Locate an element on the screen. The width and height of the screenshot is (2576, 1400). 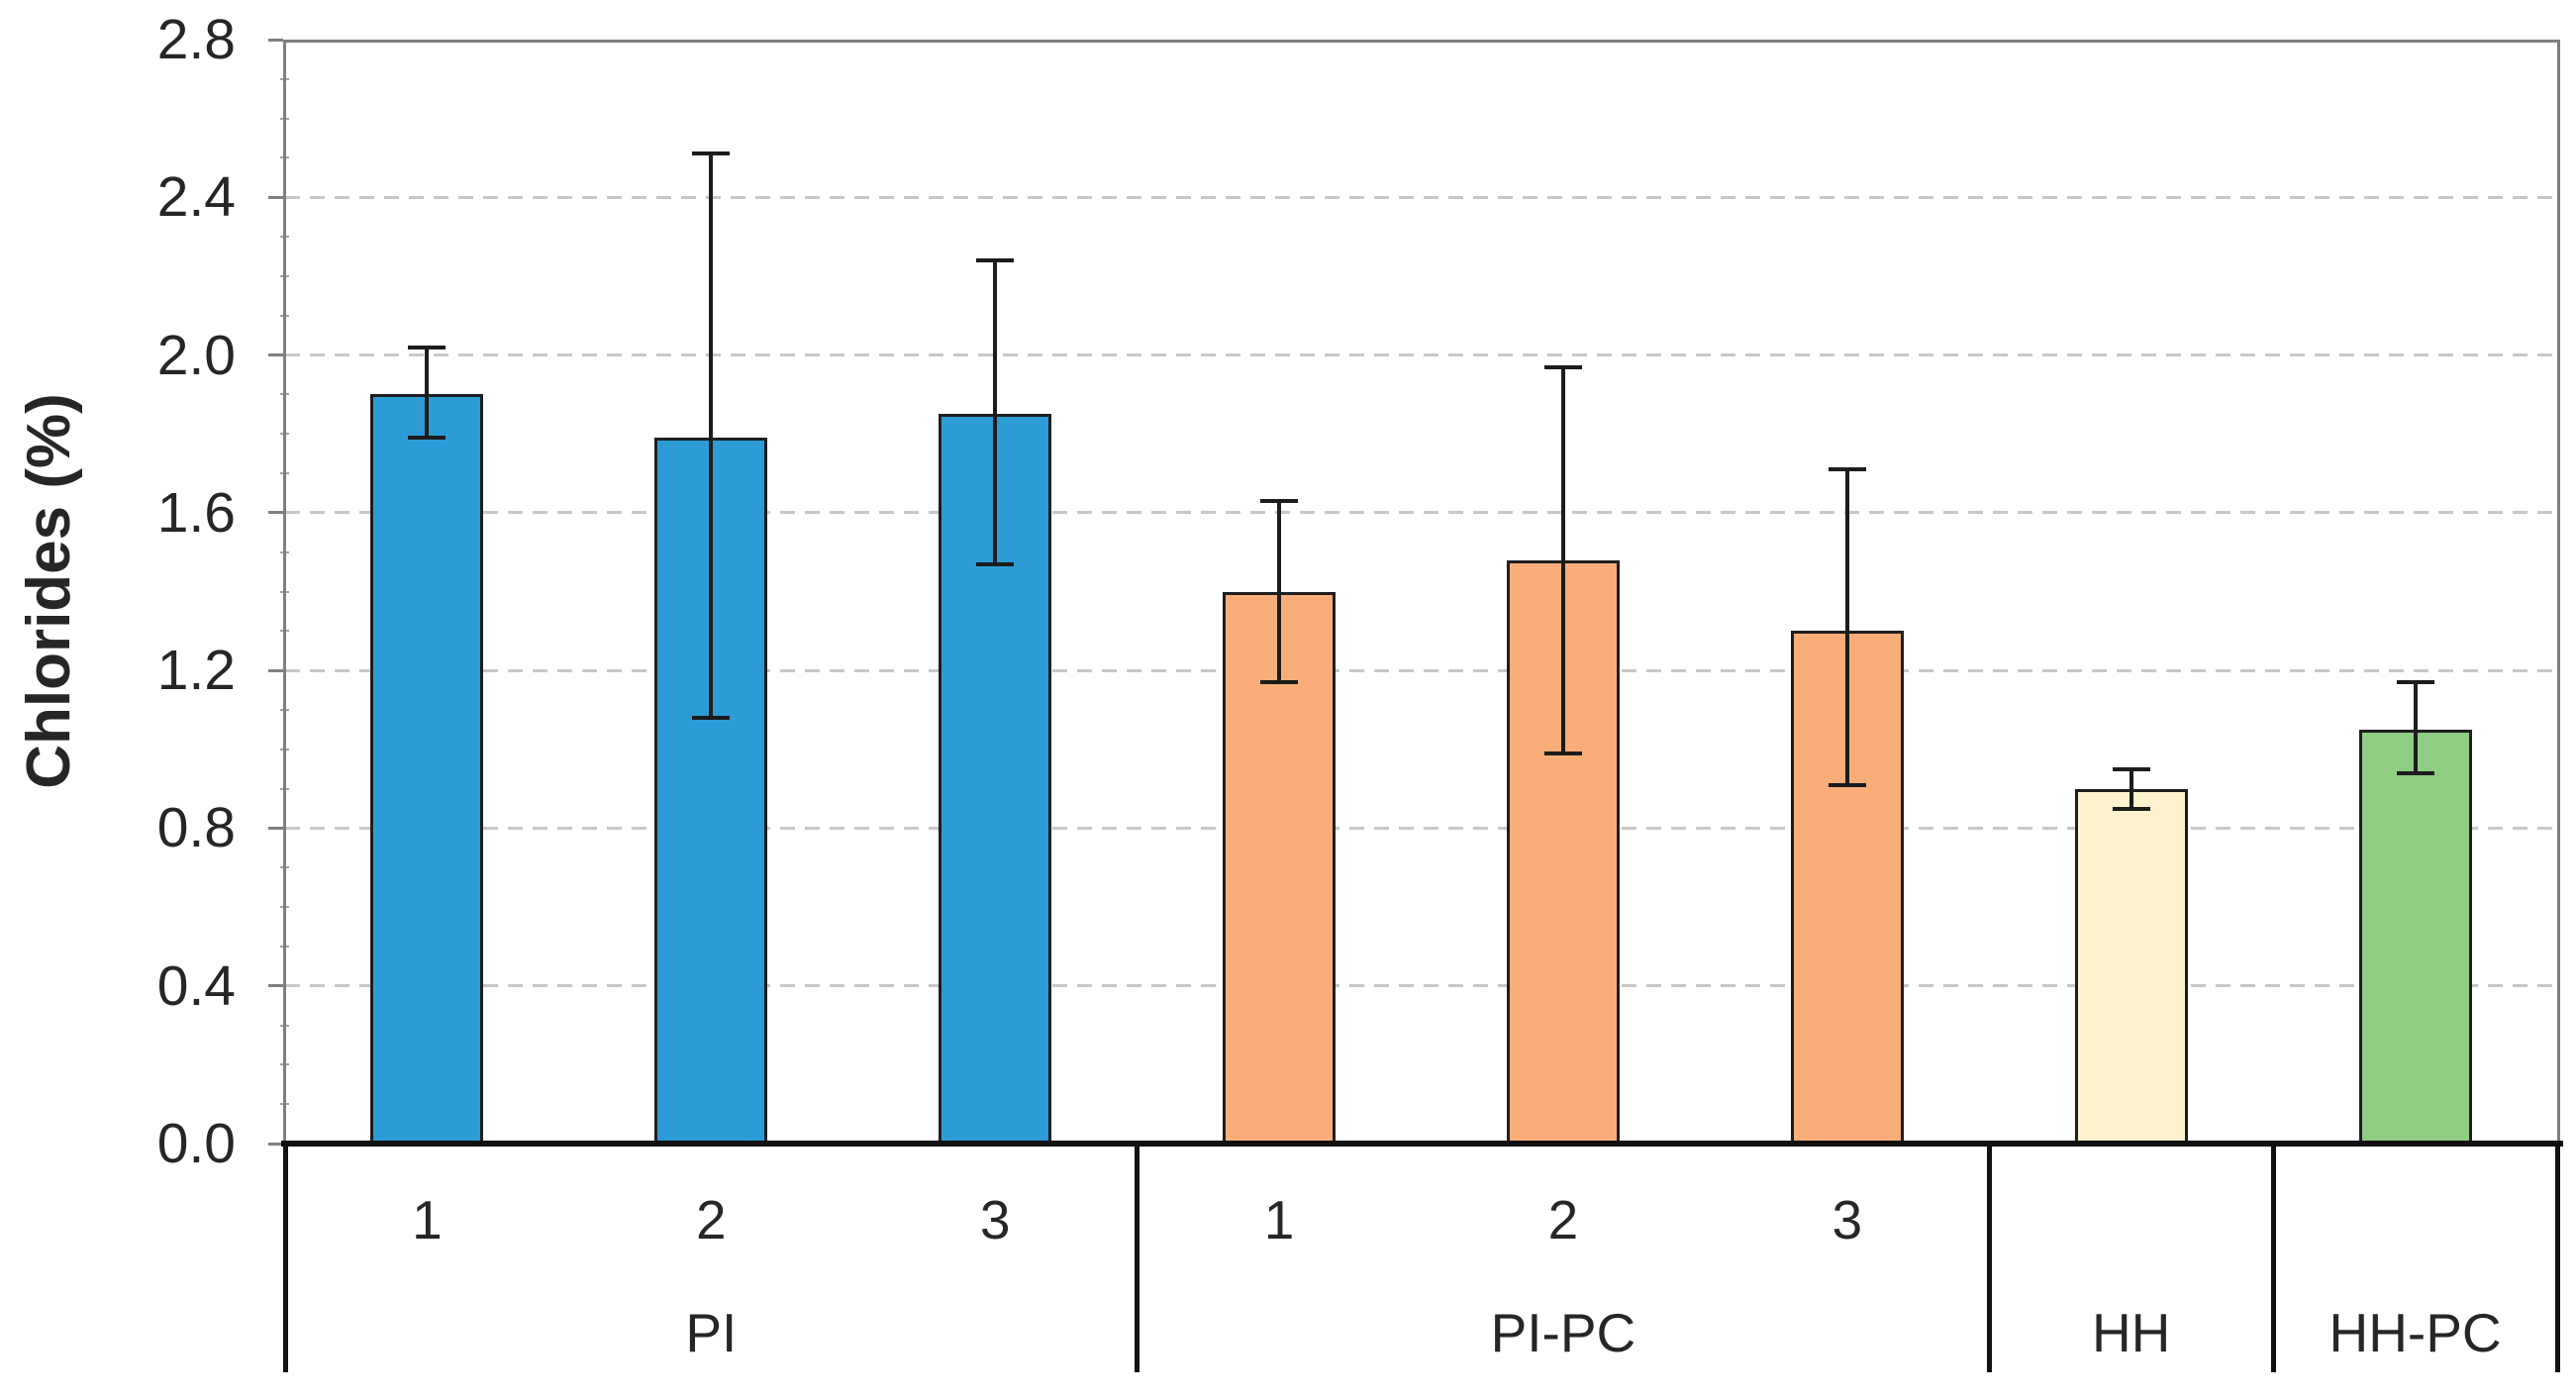
y-tick-label: 2.0 is located at coordinates (196, 355).